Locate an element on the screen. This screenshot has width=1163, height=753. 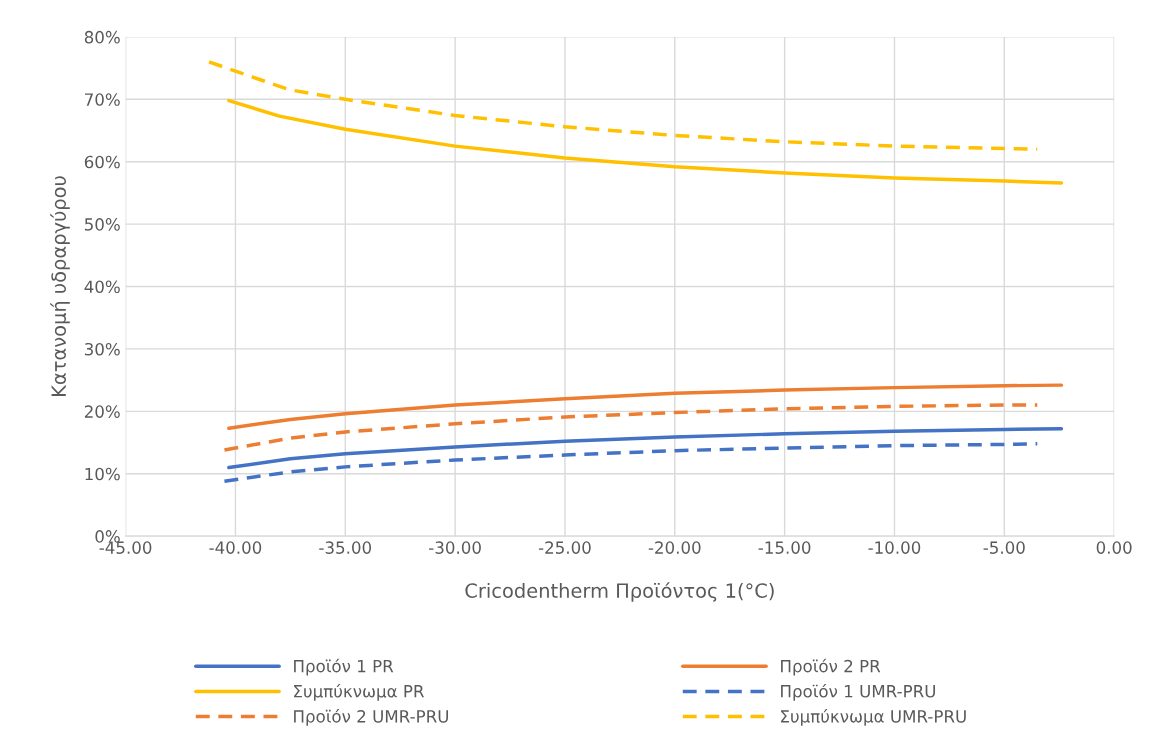
y-axis-title: Κατανομή υδραργύρου is located at coordinates (60, 286).